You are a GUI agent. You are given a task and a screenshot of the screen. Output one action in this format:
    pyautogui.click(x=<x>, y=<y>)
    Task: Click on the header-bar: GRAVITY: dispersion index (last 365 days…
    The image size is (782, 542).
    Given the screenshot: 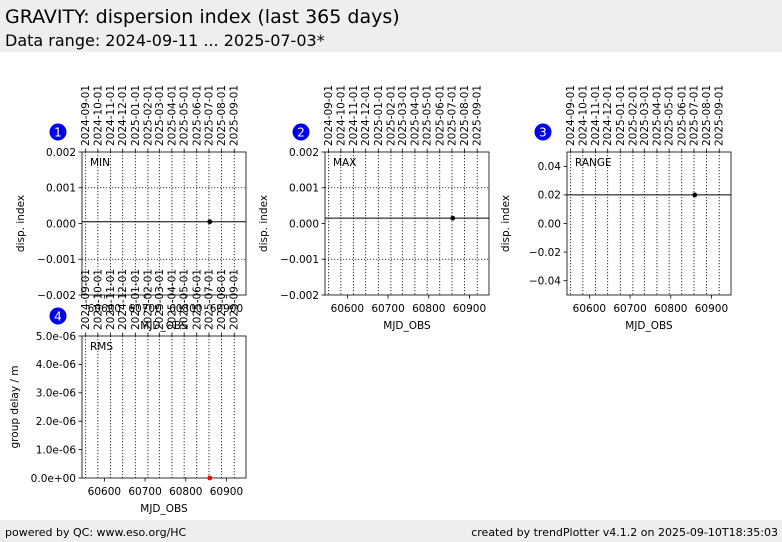 What is the action you would take?
    pyautogui.click(x=391, y=26)
    